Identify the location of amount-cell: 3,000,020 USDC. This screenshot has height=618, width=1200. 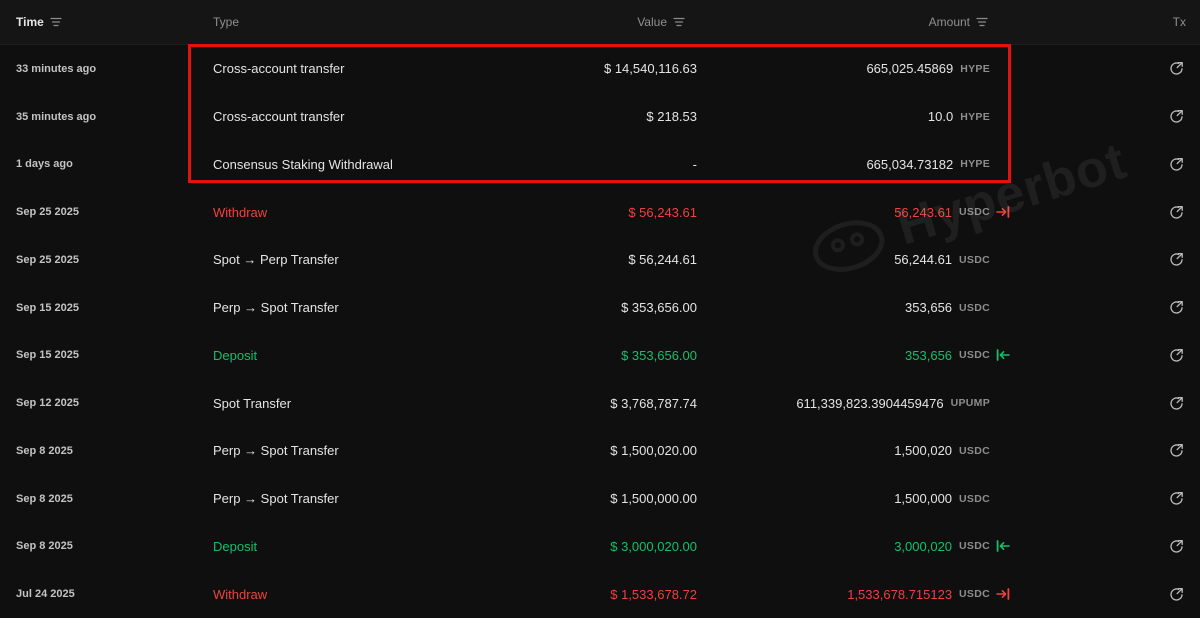
(853, 546).